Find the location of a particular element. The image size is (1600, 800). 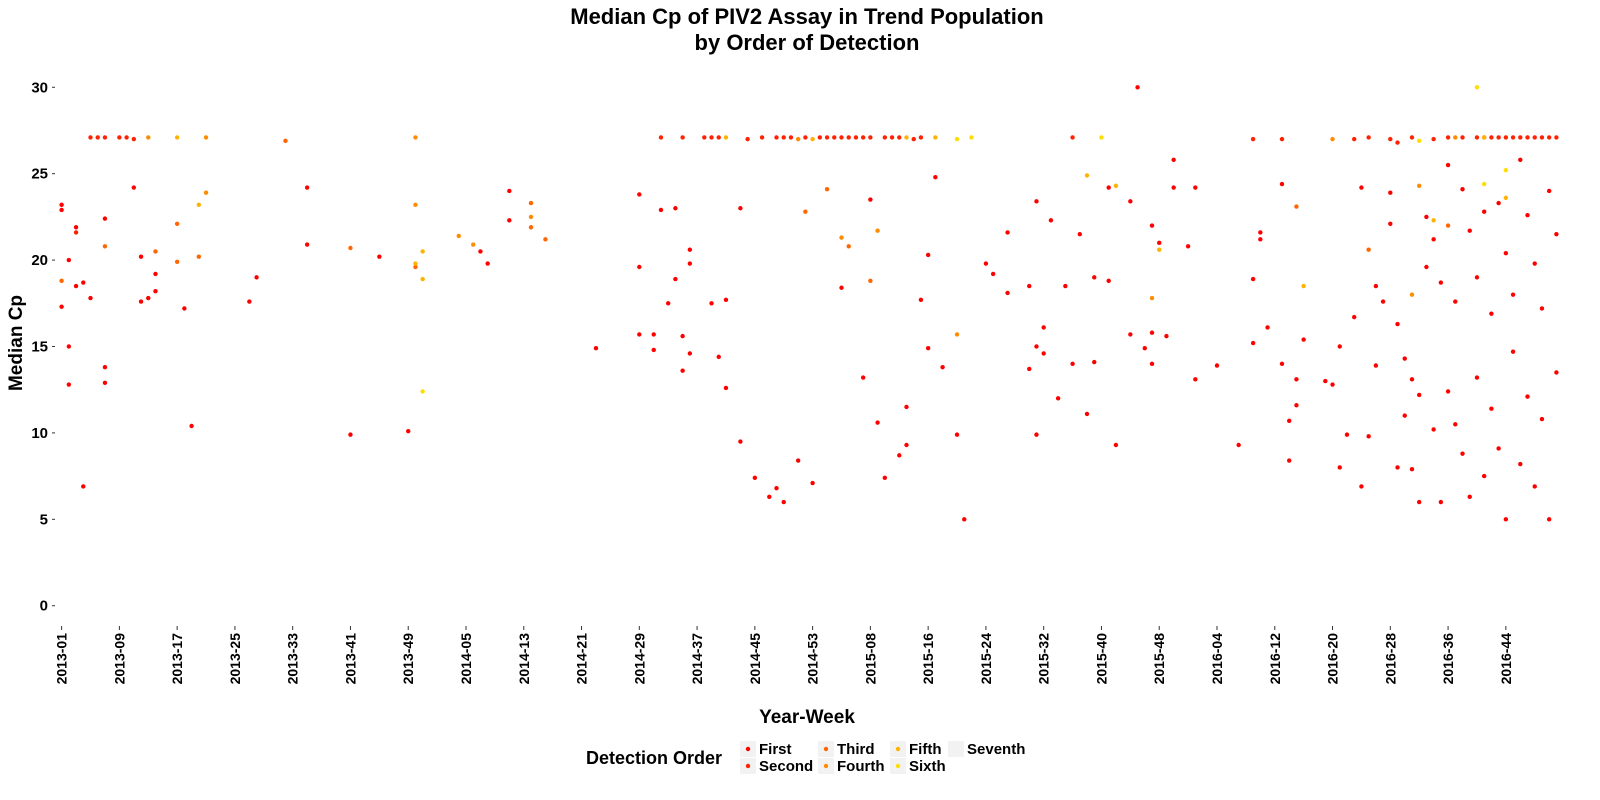

x-tick-label: 2013-33 is located at coordinates (293, 659).